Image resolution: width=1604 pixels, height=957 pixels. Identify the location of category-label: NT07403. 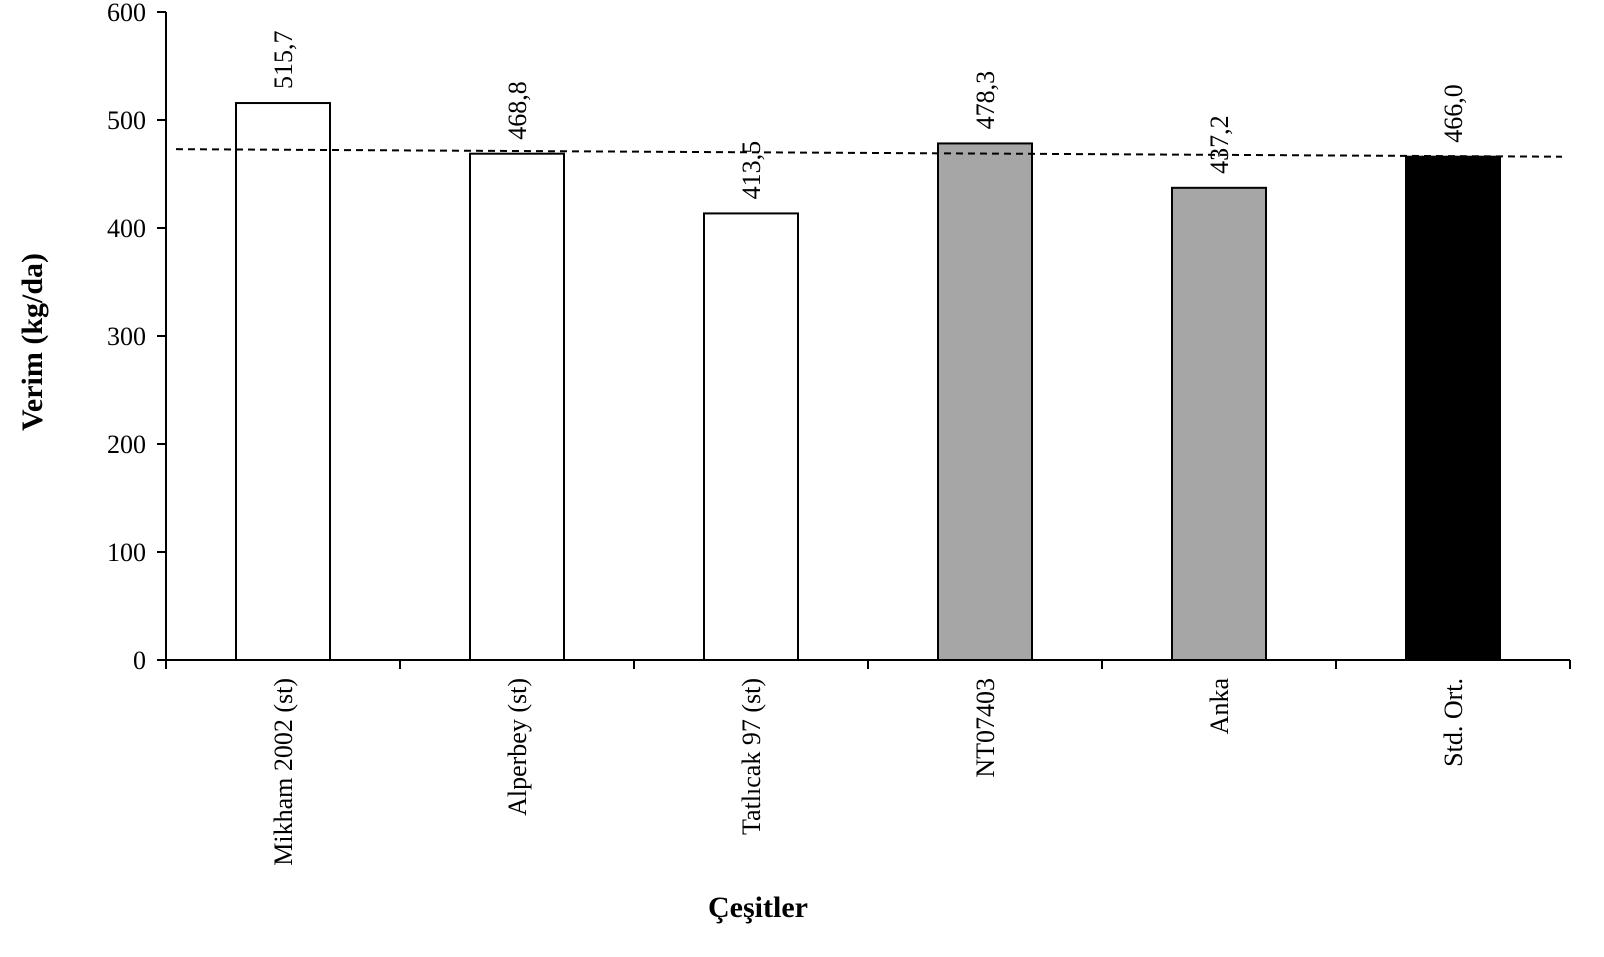
(985, 728).